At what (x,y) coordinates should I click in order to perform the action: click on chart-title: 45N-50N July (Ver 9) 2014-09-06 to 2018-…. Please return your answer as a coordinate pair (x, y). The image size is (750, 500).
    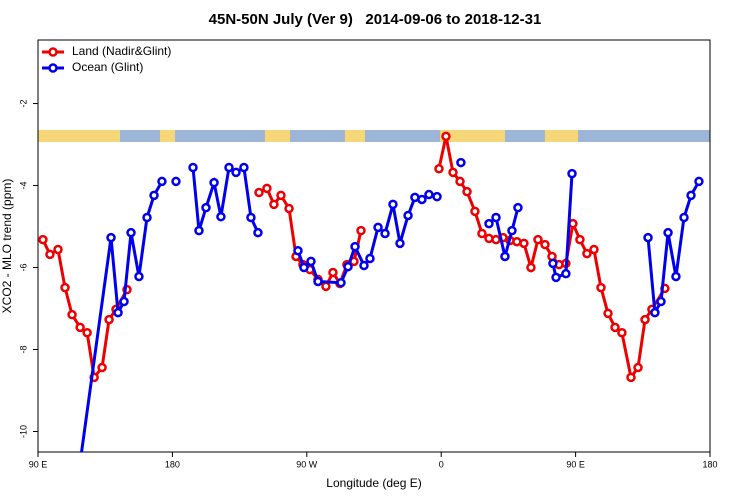
    Looking at the image, I should click on (375, 19).